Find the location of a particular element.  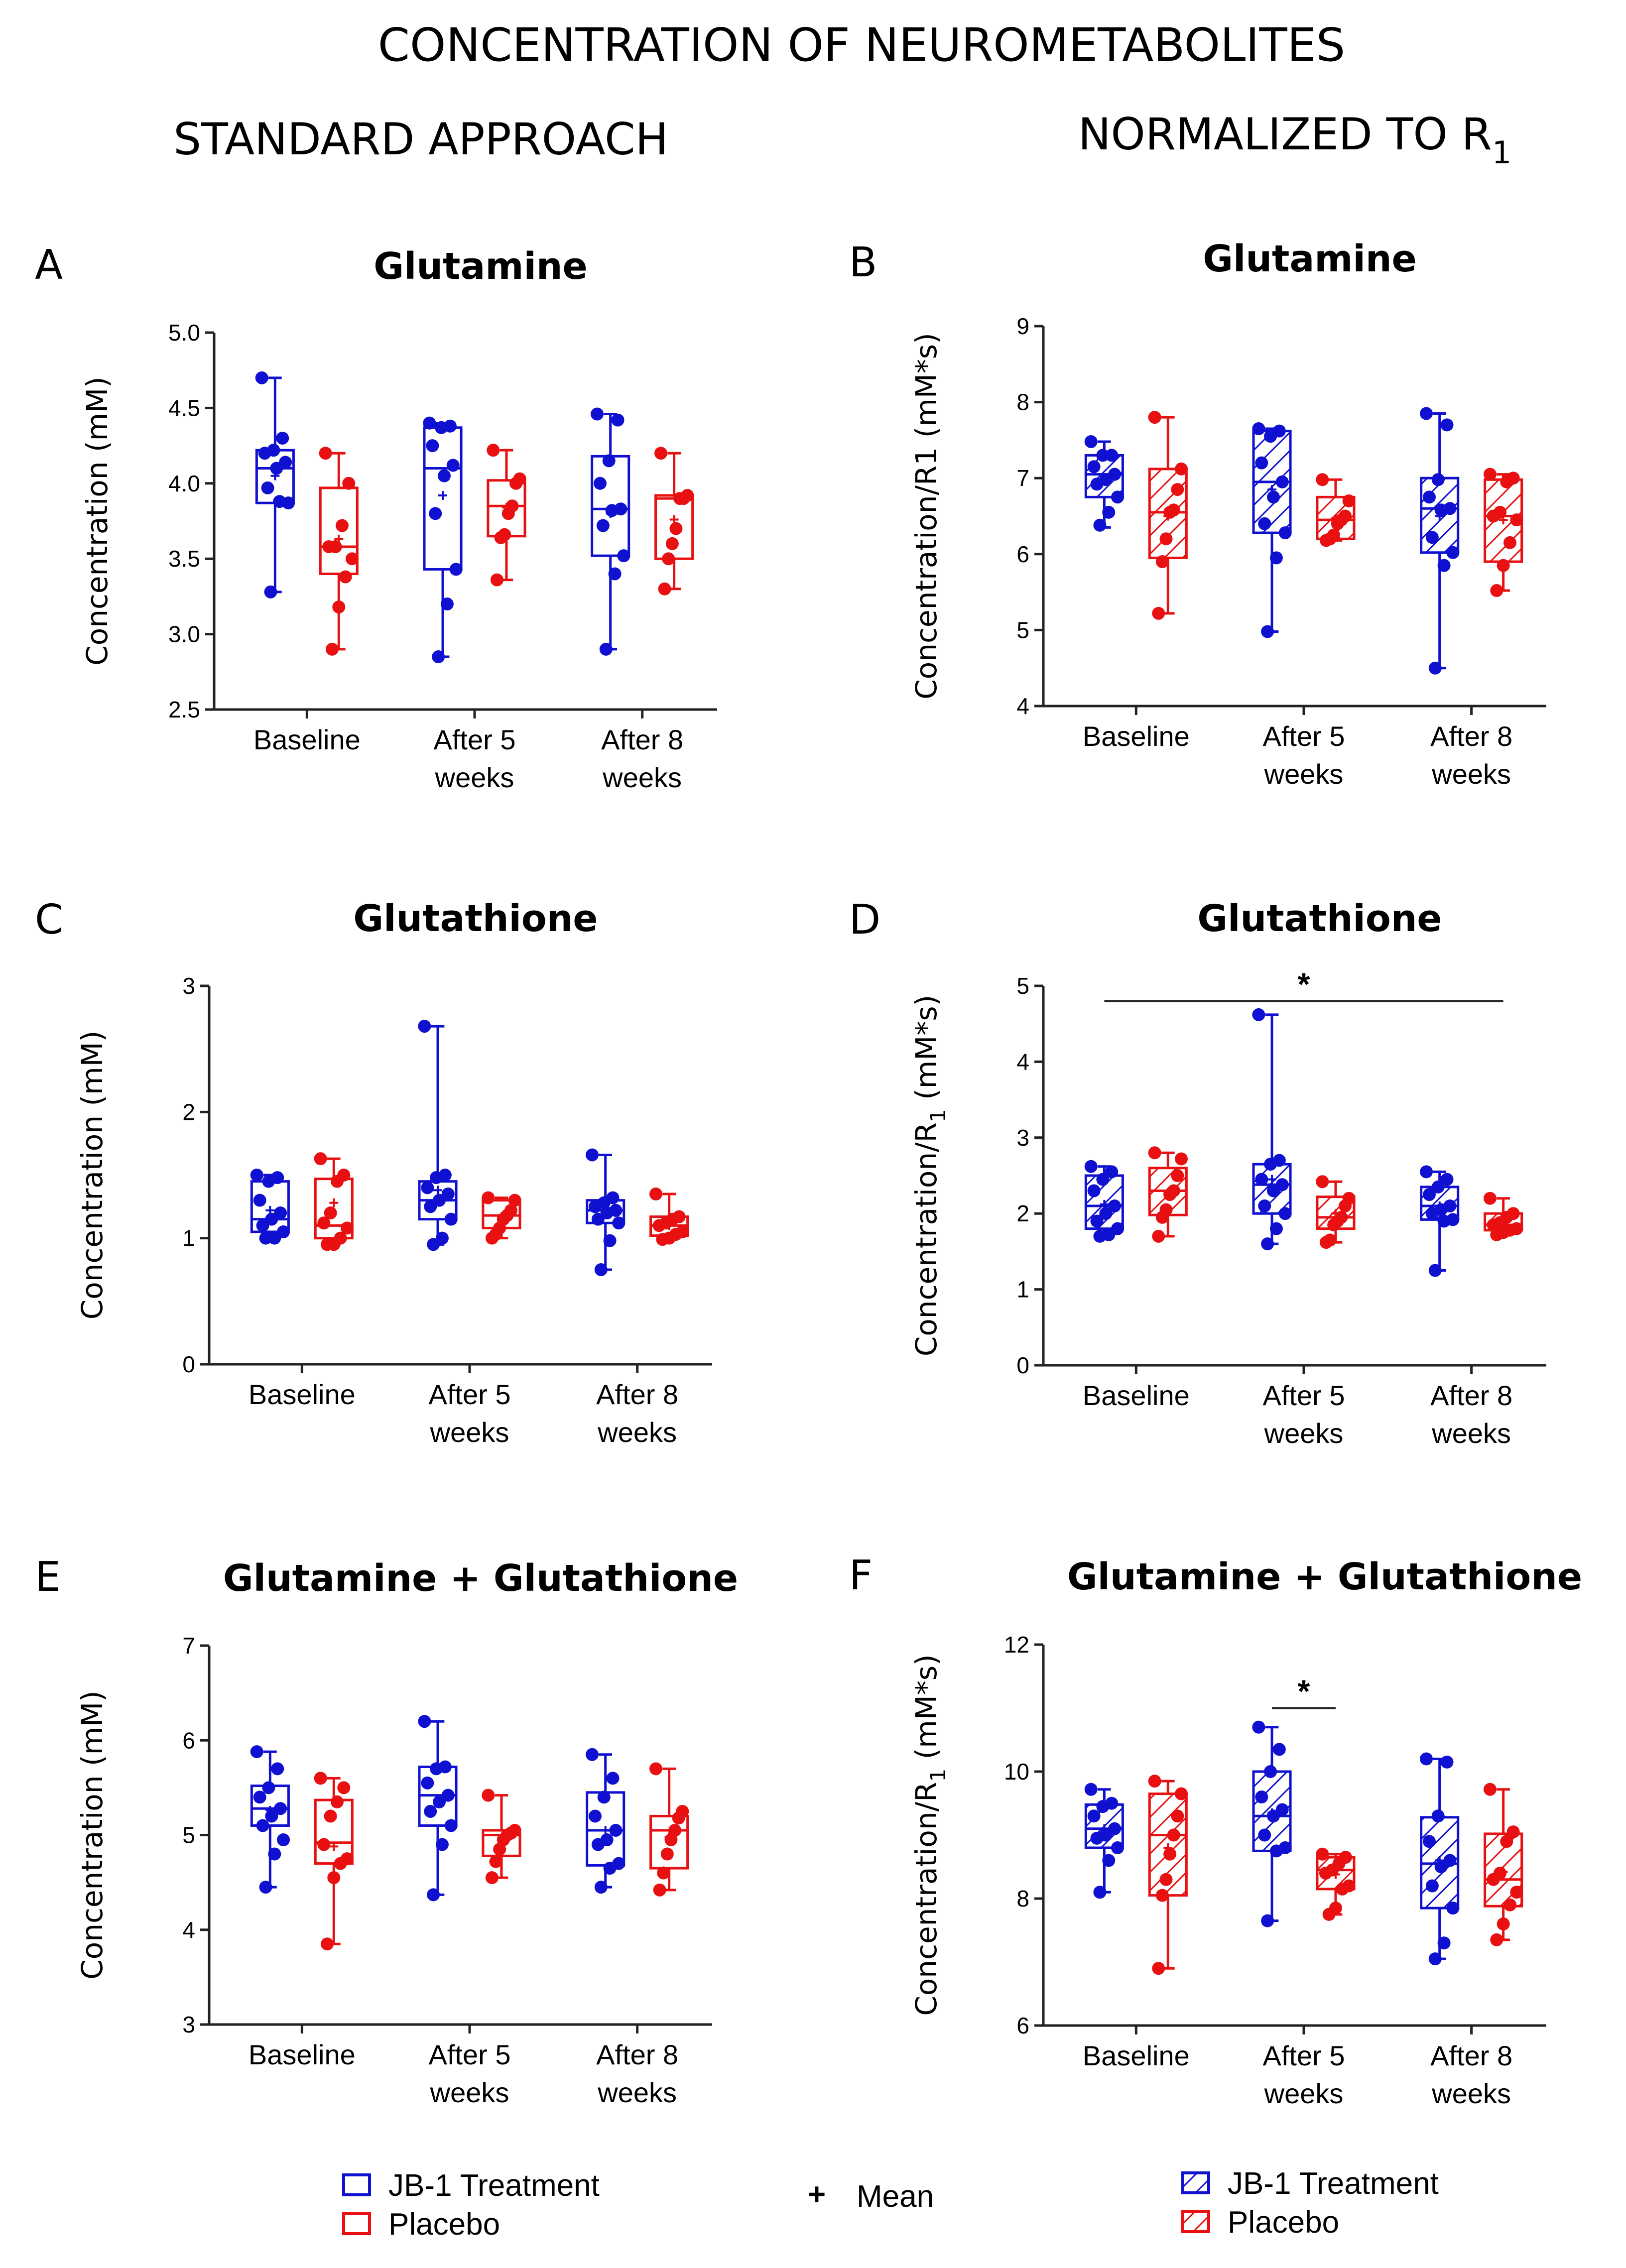

y-axis-label-subscript: 1 is located at coordinates (938, 1116).